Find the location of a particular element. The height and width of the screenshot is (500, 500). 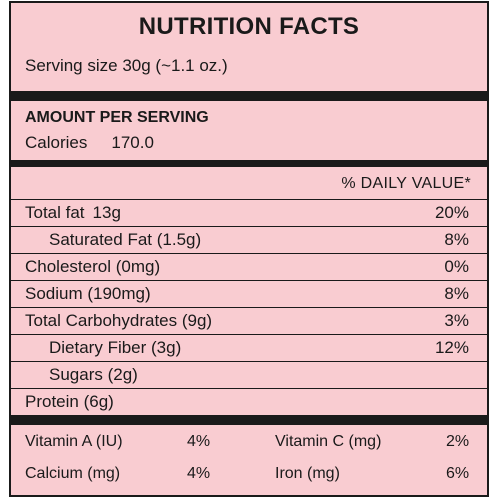

daily-value-header: % DAILY VALUE* is located at coordinates (406, 183).